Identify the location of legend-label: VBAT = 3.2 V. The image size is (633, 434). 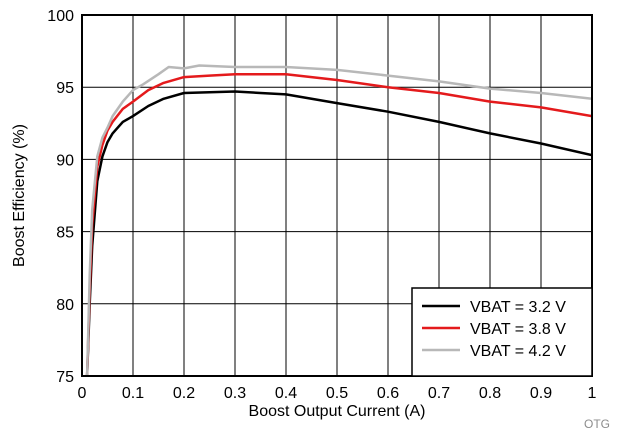
(518, 307).